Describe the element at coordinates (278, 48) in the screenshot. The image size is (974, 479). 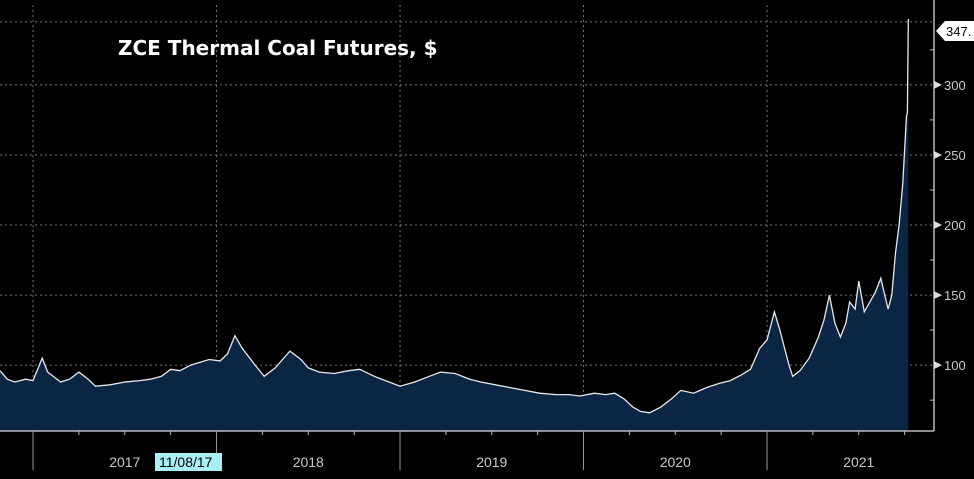
I see `chart-title: ZCE Thermal Coal Futures, $` at that location.